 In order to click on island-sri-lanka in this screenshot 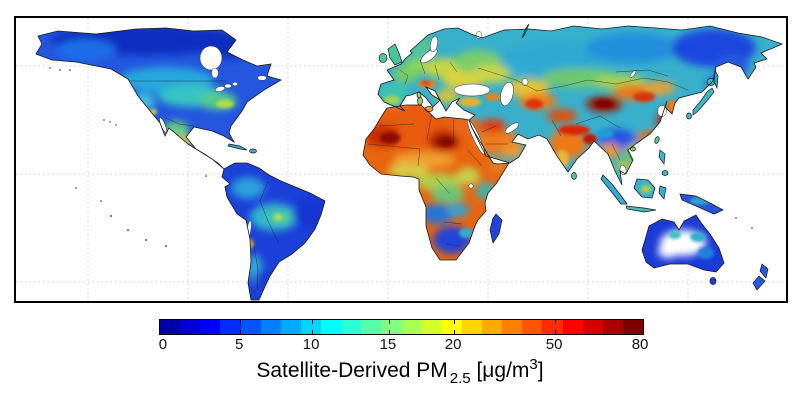, I will do `click(574, 176)`.